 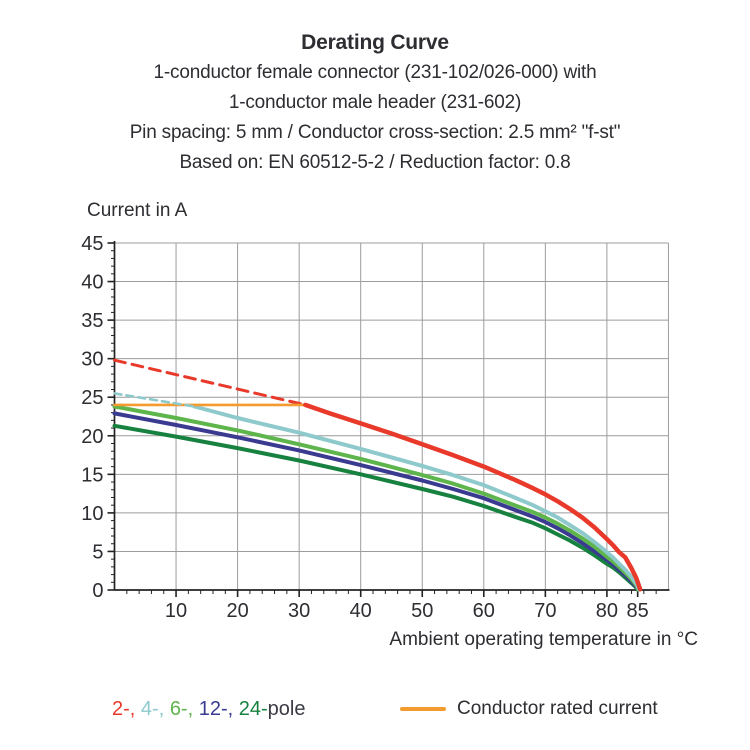 I want to click on y-tick-label: 0, so click(x=97, y=591).